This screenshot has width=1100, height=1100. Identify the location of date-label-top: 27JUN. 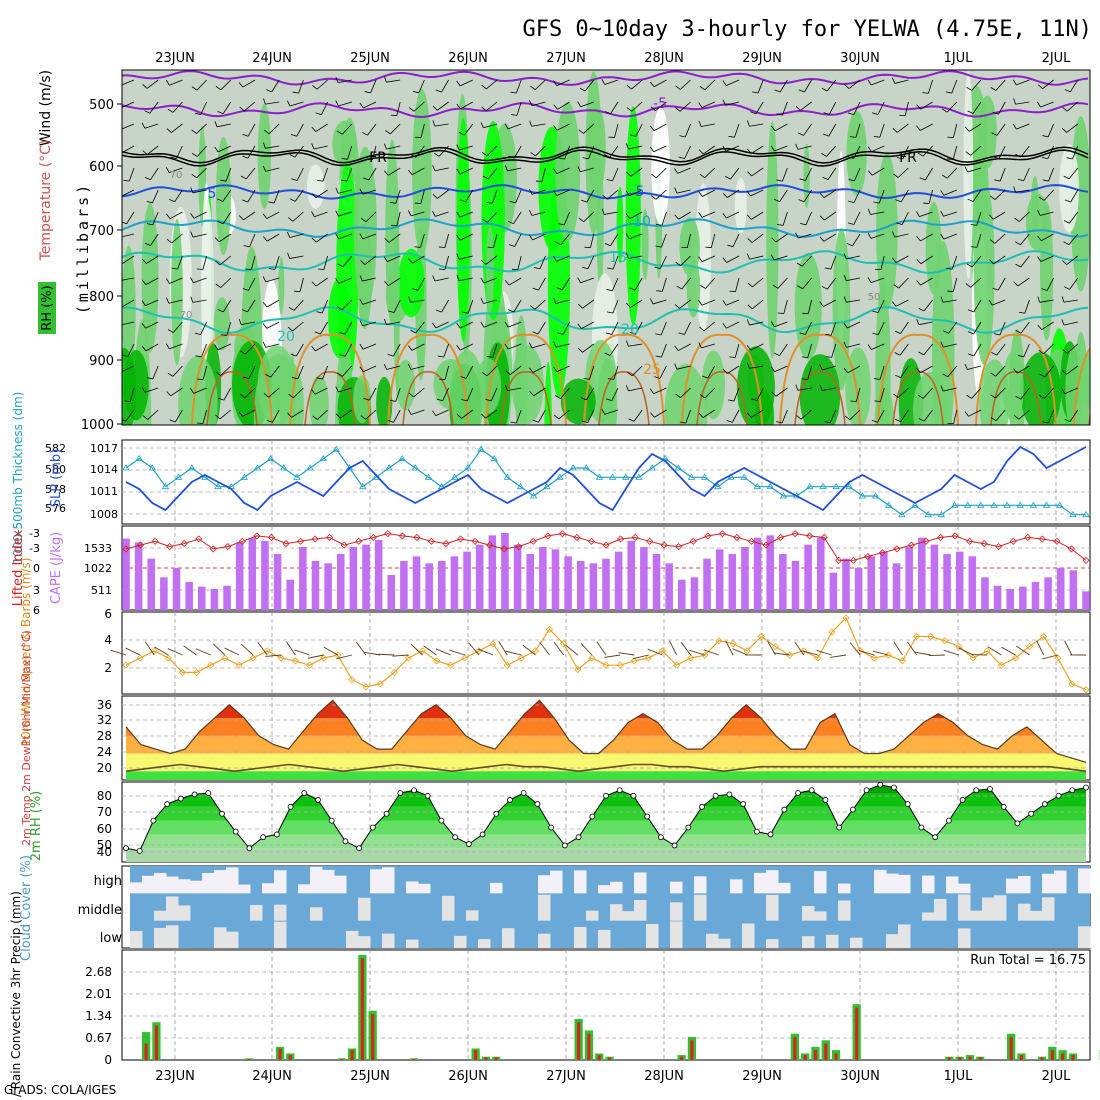
(566, 58).